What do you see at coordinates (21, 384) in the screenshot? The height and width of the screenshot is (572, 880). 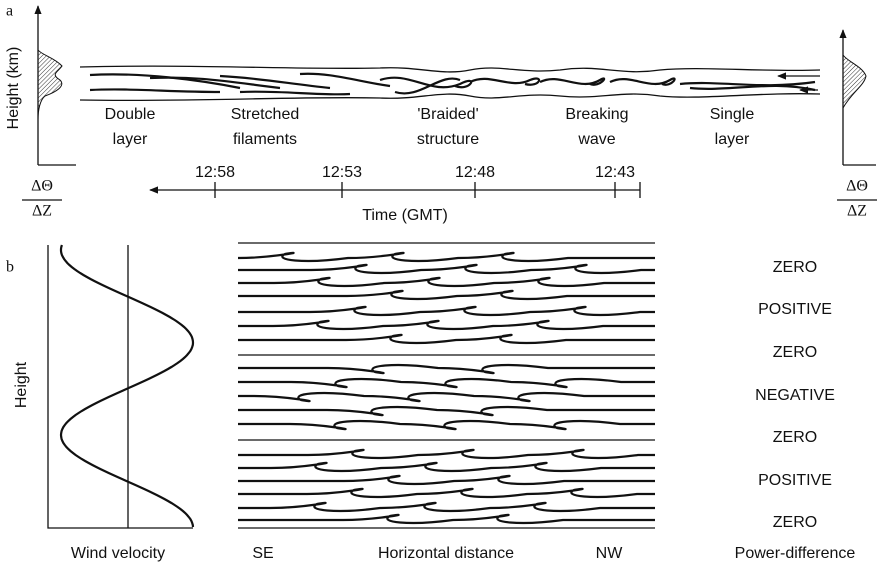 I see `y-axis-label: Height` at bounding box center [21, 384].